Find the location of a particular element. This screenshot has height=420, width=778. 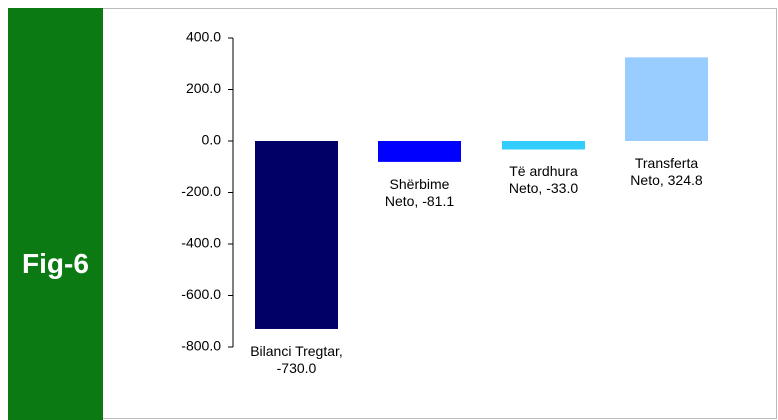

data-label: Të ardhura Neto, -33.0 is located at coordinates (543, 180).